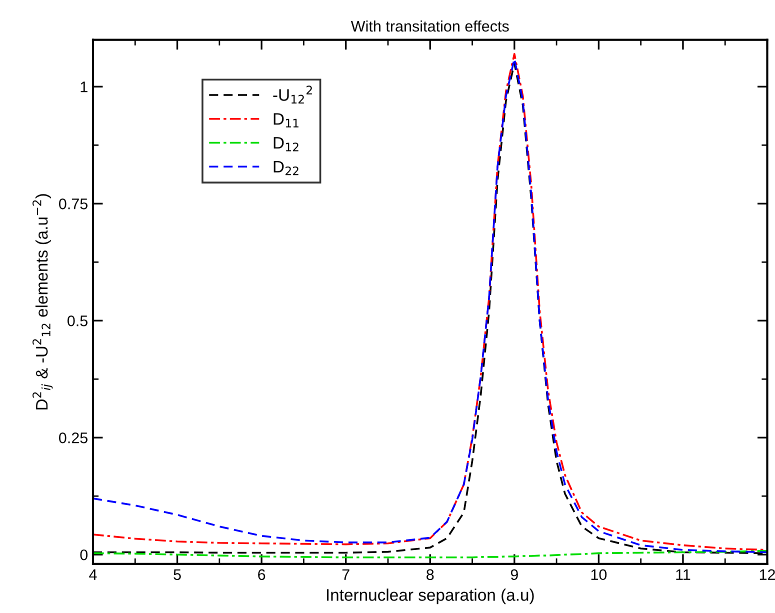 The width and height of the screenshot is (775, 613). Describe the element at coordinates (292, 95) in the screenshot. I see `legend-label: -U$_{12}$$^{2}$` at that location.